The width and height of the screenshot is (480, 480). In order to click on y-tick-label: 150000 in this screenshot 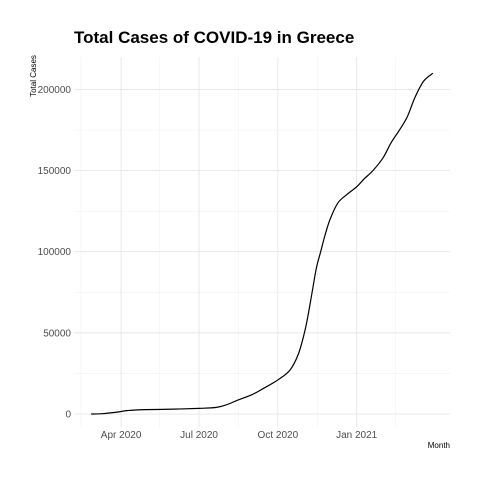, I will do `click(55, 171)`.